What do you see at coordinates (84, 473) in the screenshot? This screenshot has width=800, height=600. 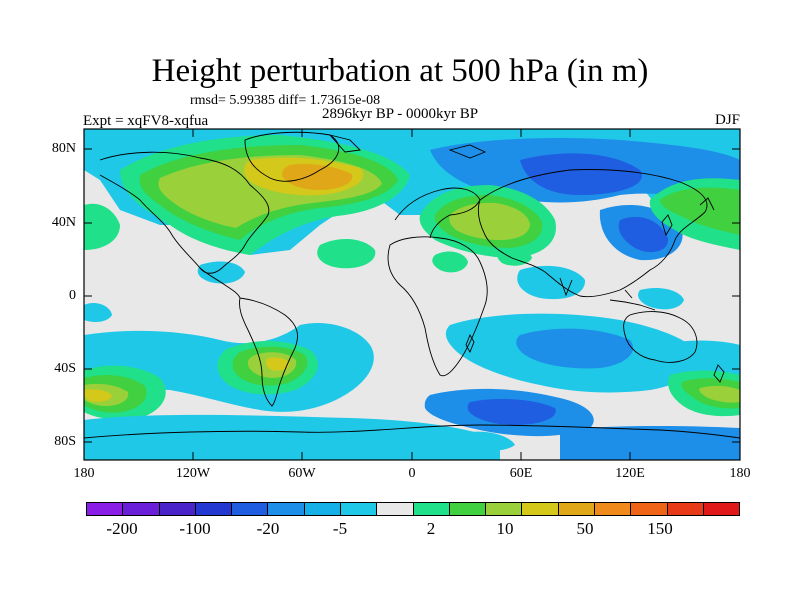 I see `lon-tick-180w: 180` at bounding box center [84, 473].